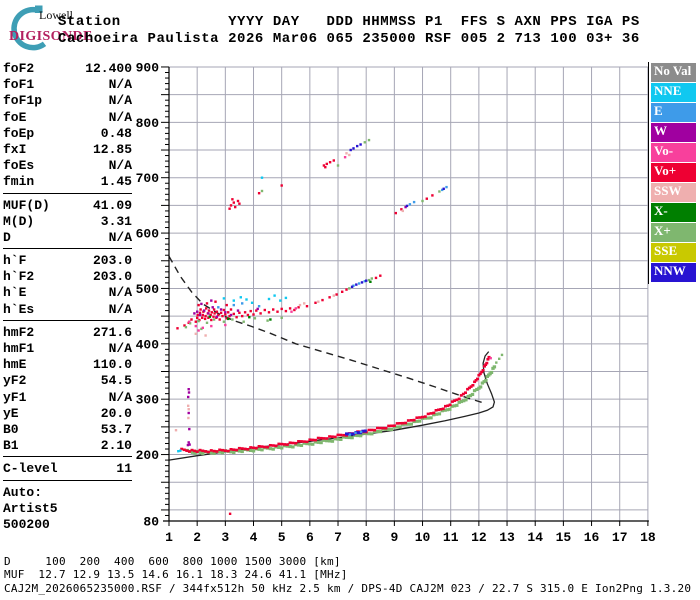 Image resolution: width=700 pixels, height=600 pixels. I want to click on parameter-label: fmin, so click(19, 182).